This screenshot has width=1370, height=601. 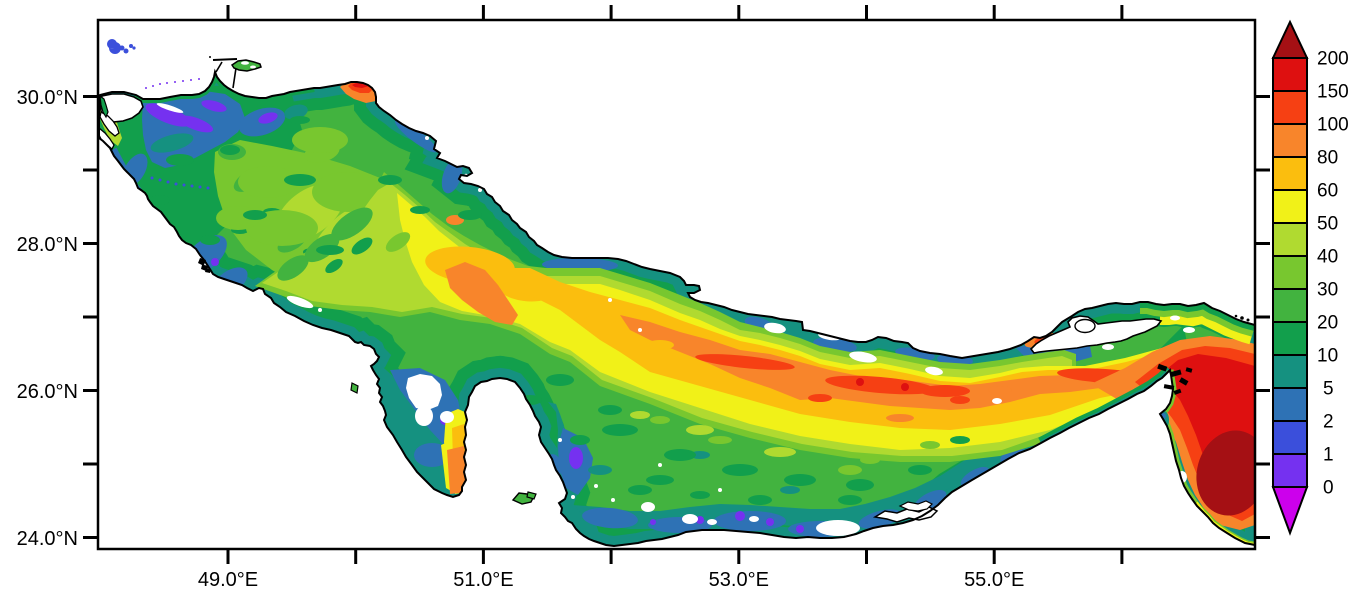 What do you see at coordinates (1327, 257) in the screenshot?
I see `svg-text: 40` at bounding box center [1327, 257].